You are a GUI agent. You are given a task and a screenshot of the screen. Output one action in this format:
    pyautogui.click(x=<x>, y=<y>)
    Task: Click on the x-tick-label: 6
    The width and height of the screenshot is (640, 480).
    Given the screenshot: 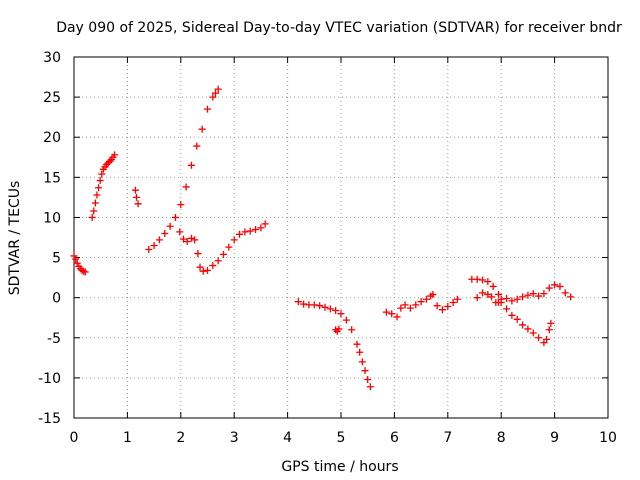 What is the action you would take?
    pyautogui.click(x=394, y=438)
    